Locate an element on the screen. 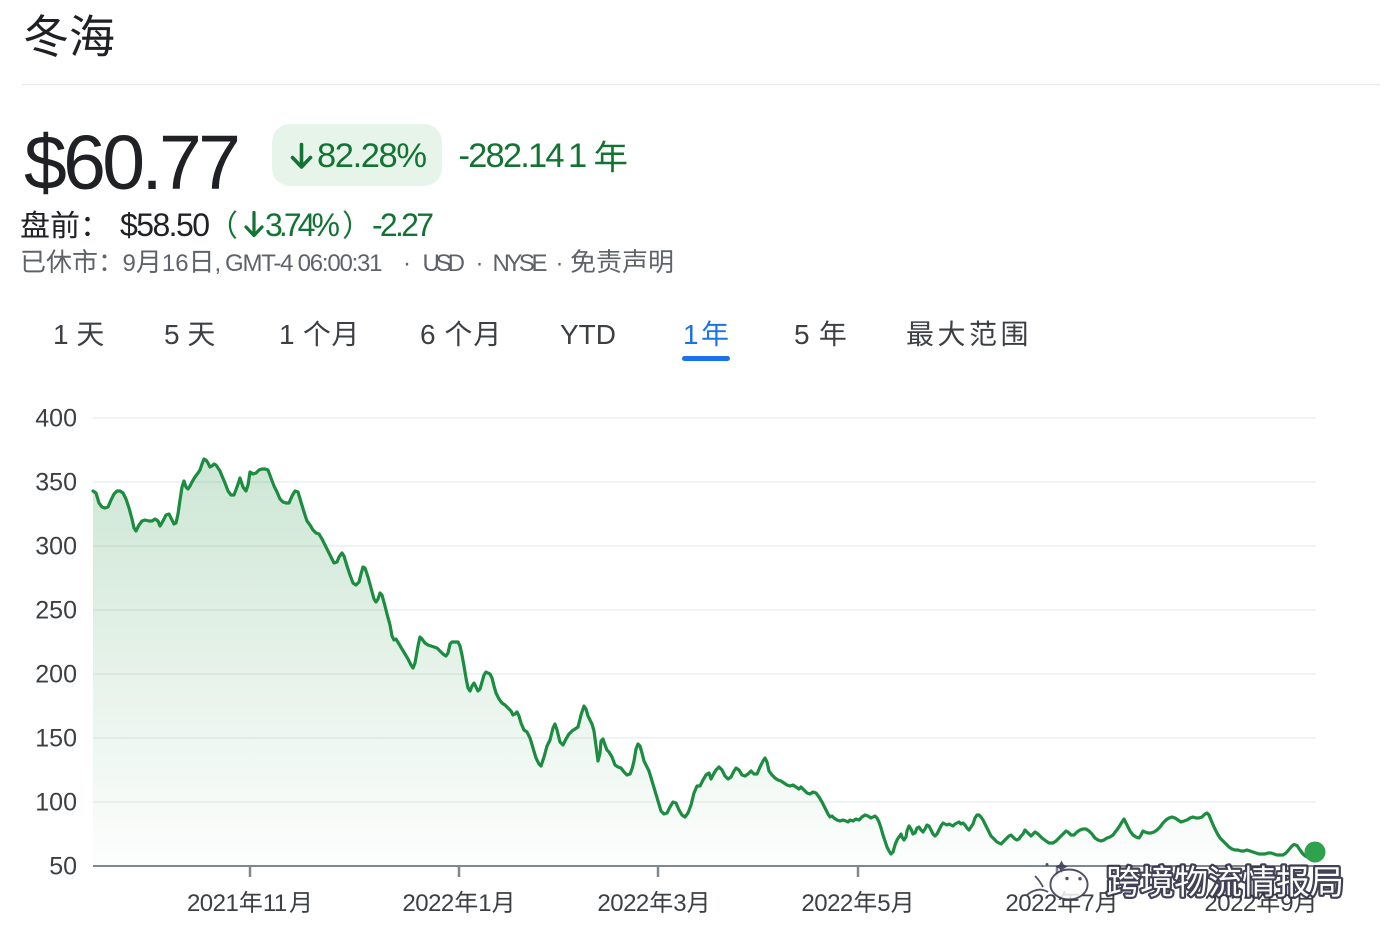 The height and width of the screenshot is (949, 1386). svg-text: GMT-4 06:00:31 is located at coordinates (304, 263).